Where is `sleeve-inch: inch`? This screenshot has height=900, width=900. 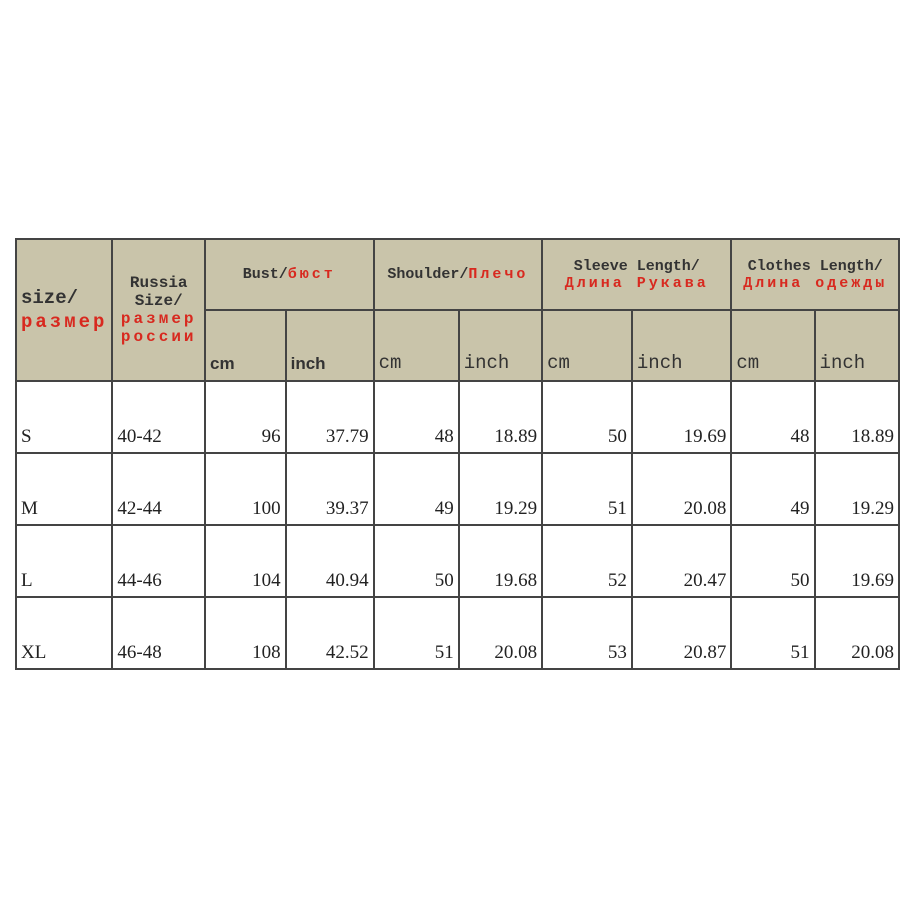
sleeve-inch: inch is located at coordinates (681, 345).